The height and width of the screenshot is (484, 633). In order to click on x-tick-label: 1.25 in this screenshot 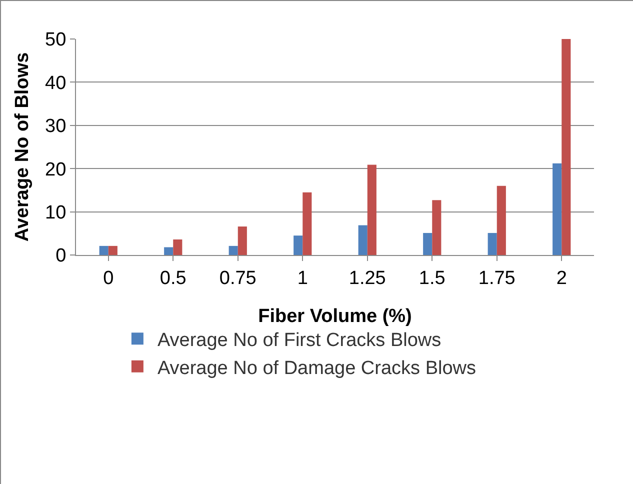, I will do `click(367, 278)`.